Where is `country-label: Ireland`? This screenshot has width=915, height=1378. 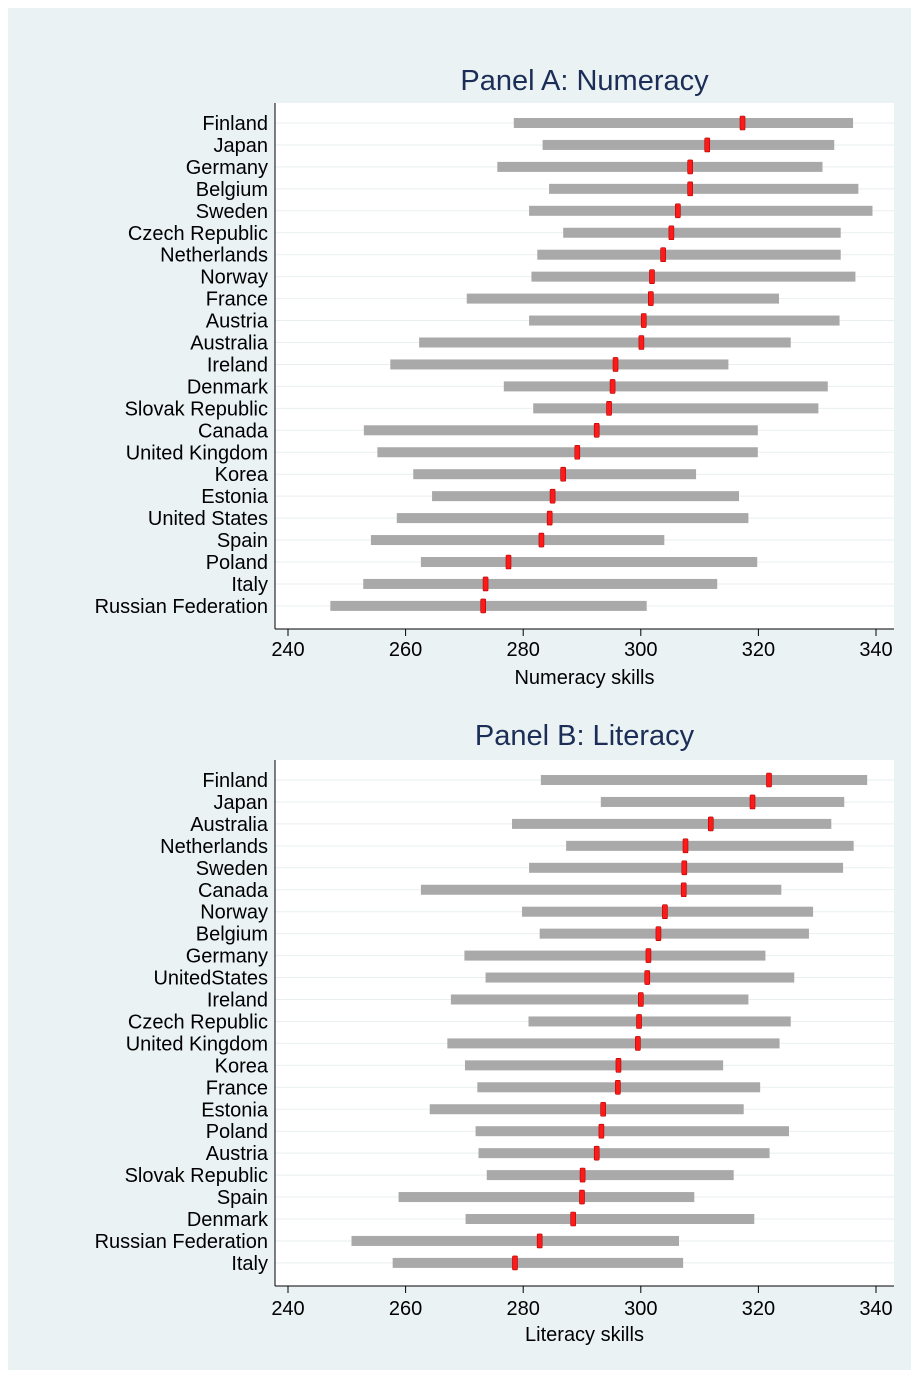
country-label: Ireland is located at coordinates (237, 365).